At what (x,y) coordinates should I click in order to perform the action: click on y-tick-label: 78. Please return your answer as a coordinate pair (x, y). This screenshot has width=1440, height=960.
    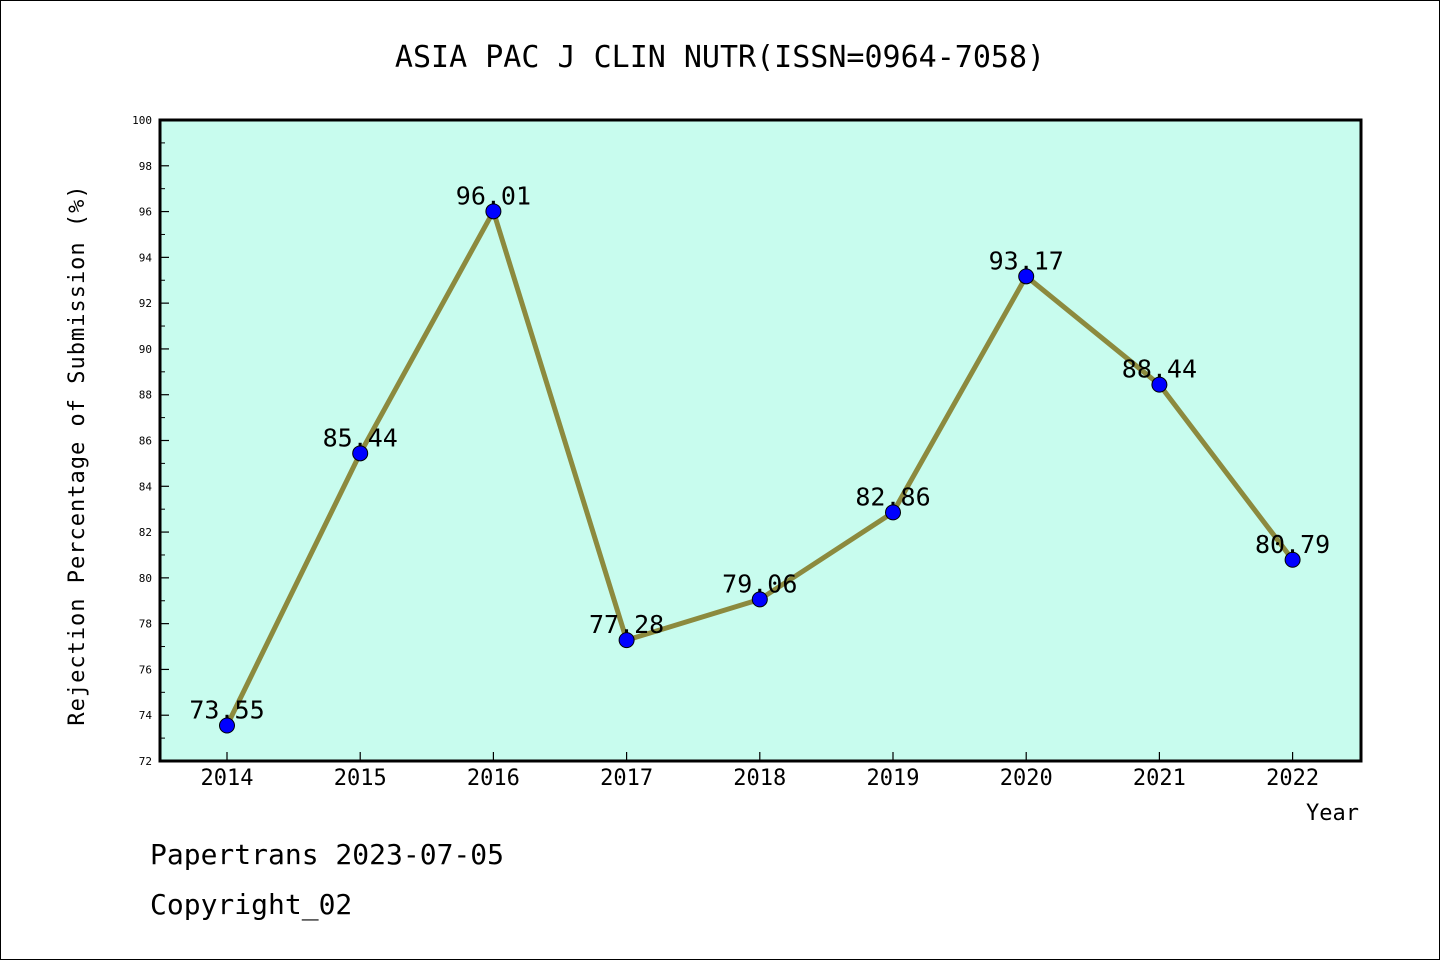
    Looking at the image, I should click on (145, 624).